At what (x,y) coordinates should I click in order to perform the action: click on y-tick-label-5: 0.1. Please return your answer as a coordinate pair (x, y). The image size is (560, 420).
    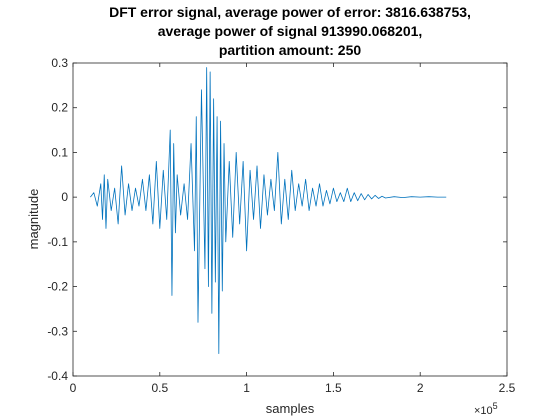
    Looking at the image, I should click on (59, 152).